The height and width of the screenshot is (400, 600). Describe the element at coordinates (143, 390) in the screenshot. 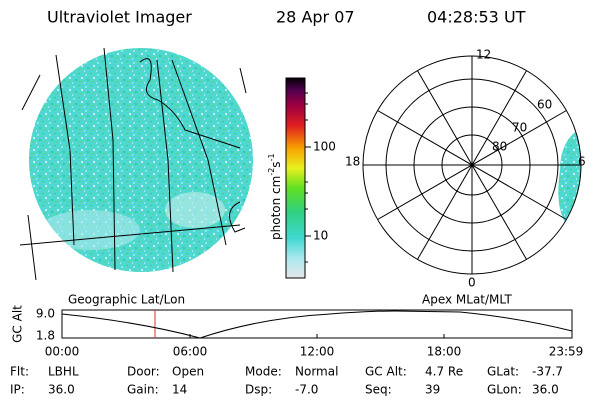

I see `info-label: Gain:` at that location.